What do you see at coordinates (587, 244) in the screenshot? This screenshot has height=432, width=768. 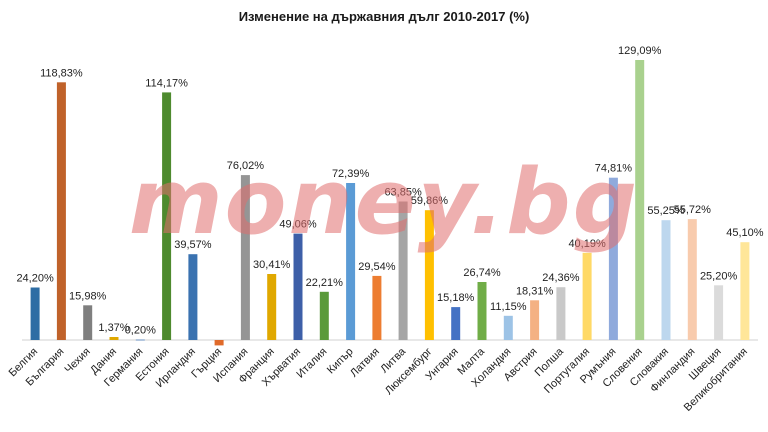 I see `data-label-21: 40,19%` at bounding box center [587, 244].